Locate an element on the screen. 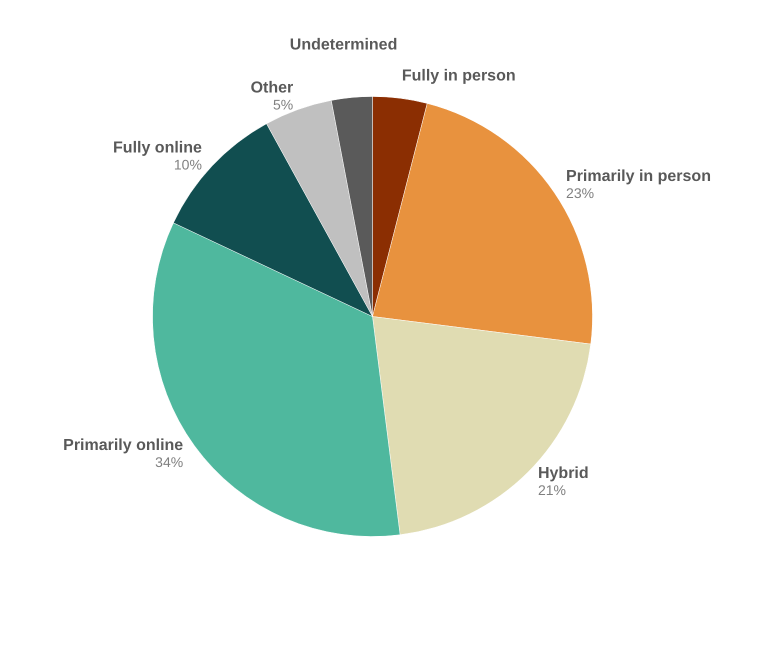 This screenshot has height=663, width=775. slice-label: Fully online is located at coordinates (157, 147).